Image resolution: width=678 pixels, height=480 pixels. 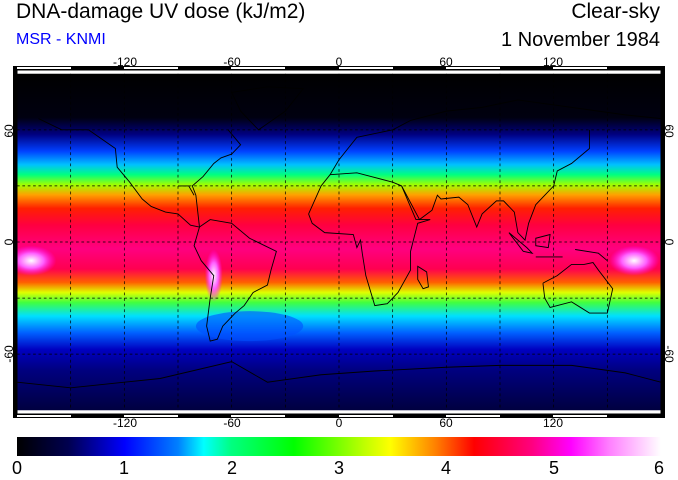 What do you see at coordinates (446, 423) in the screenshot?
I see `lon-tick-bottom: 60` at bounding box center [446, 423].